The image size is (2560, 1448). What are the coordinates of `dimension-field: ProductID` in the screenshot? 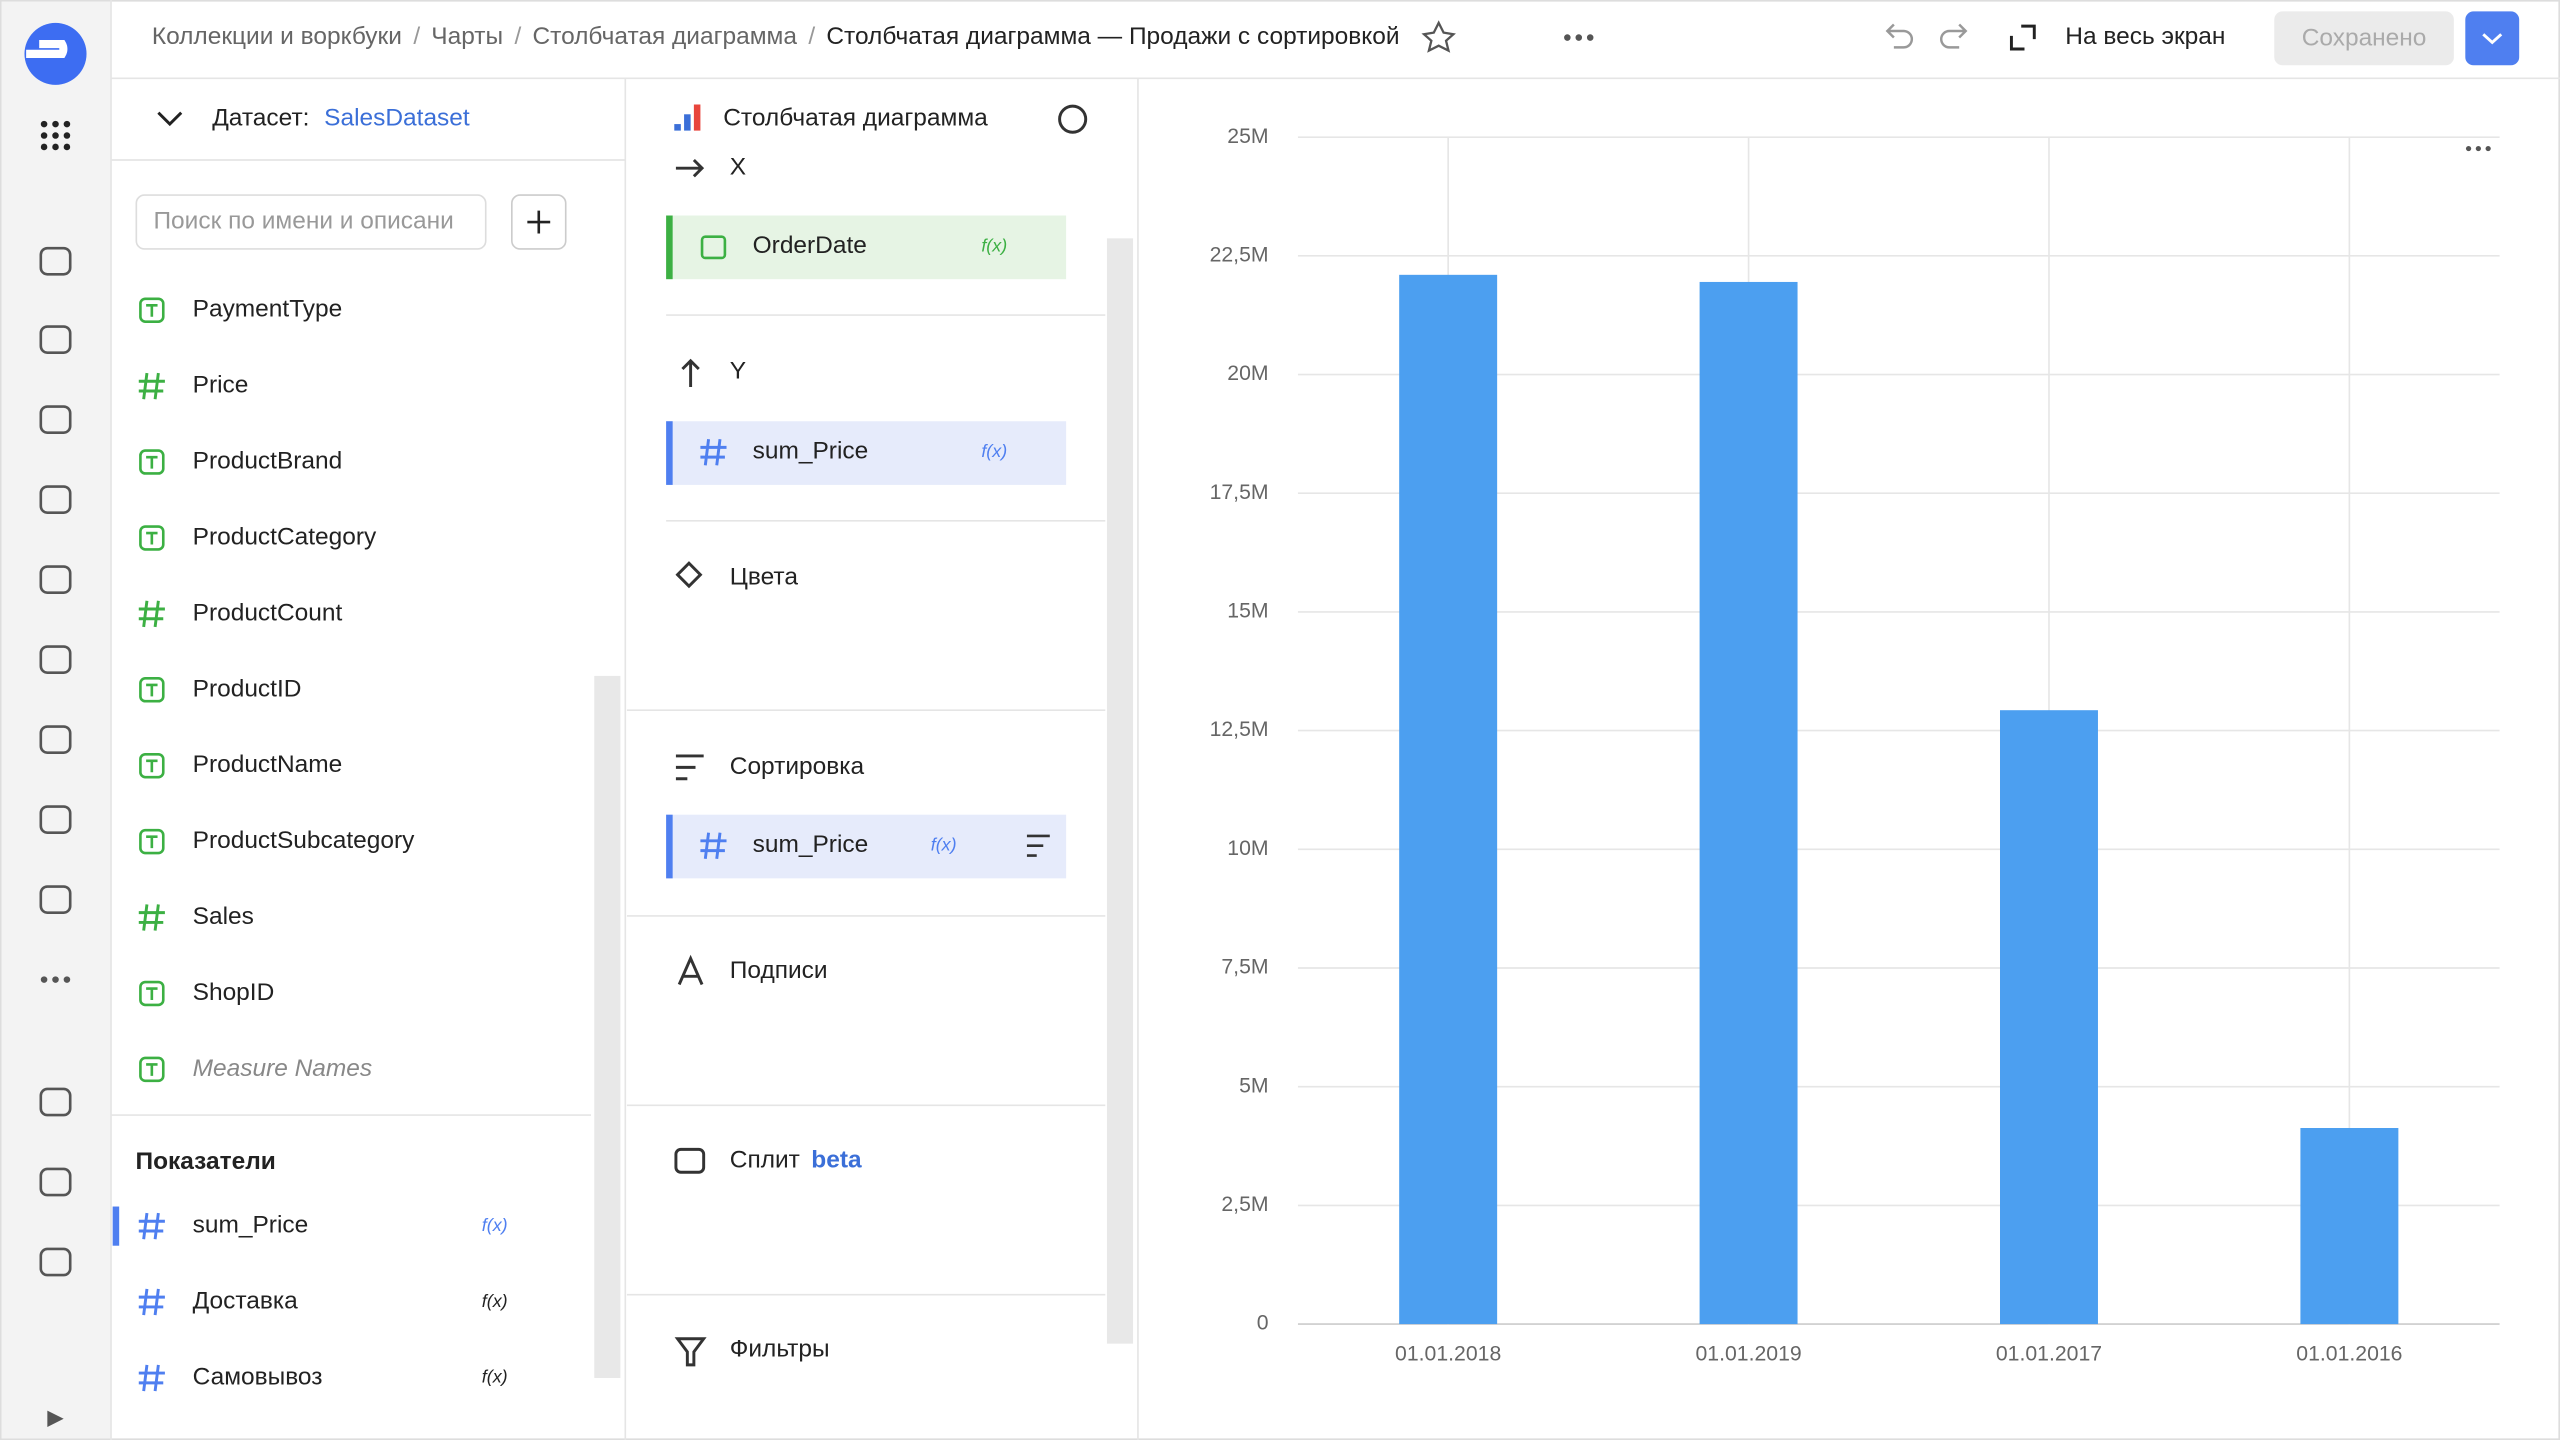 It's located at (247, 688).